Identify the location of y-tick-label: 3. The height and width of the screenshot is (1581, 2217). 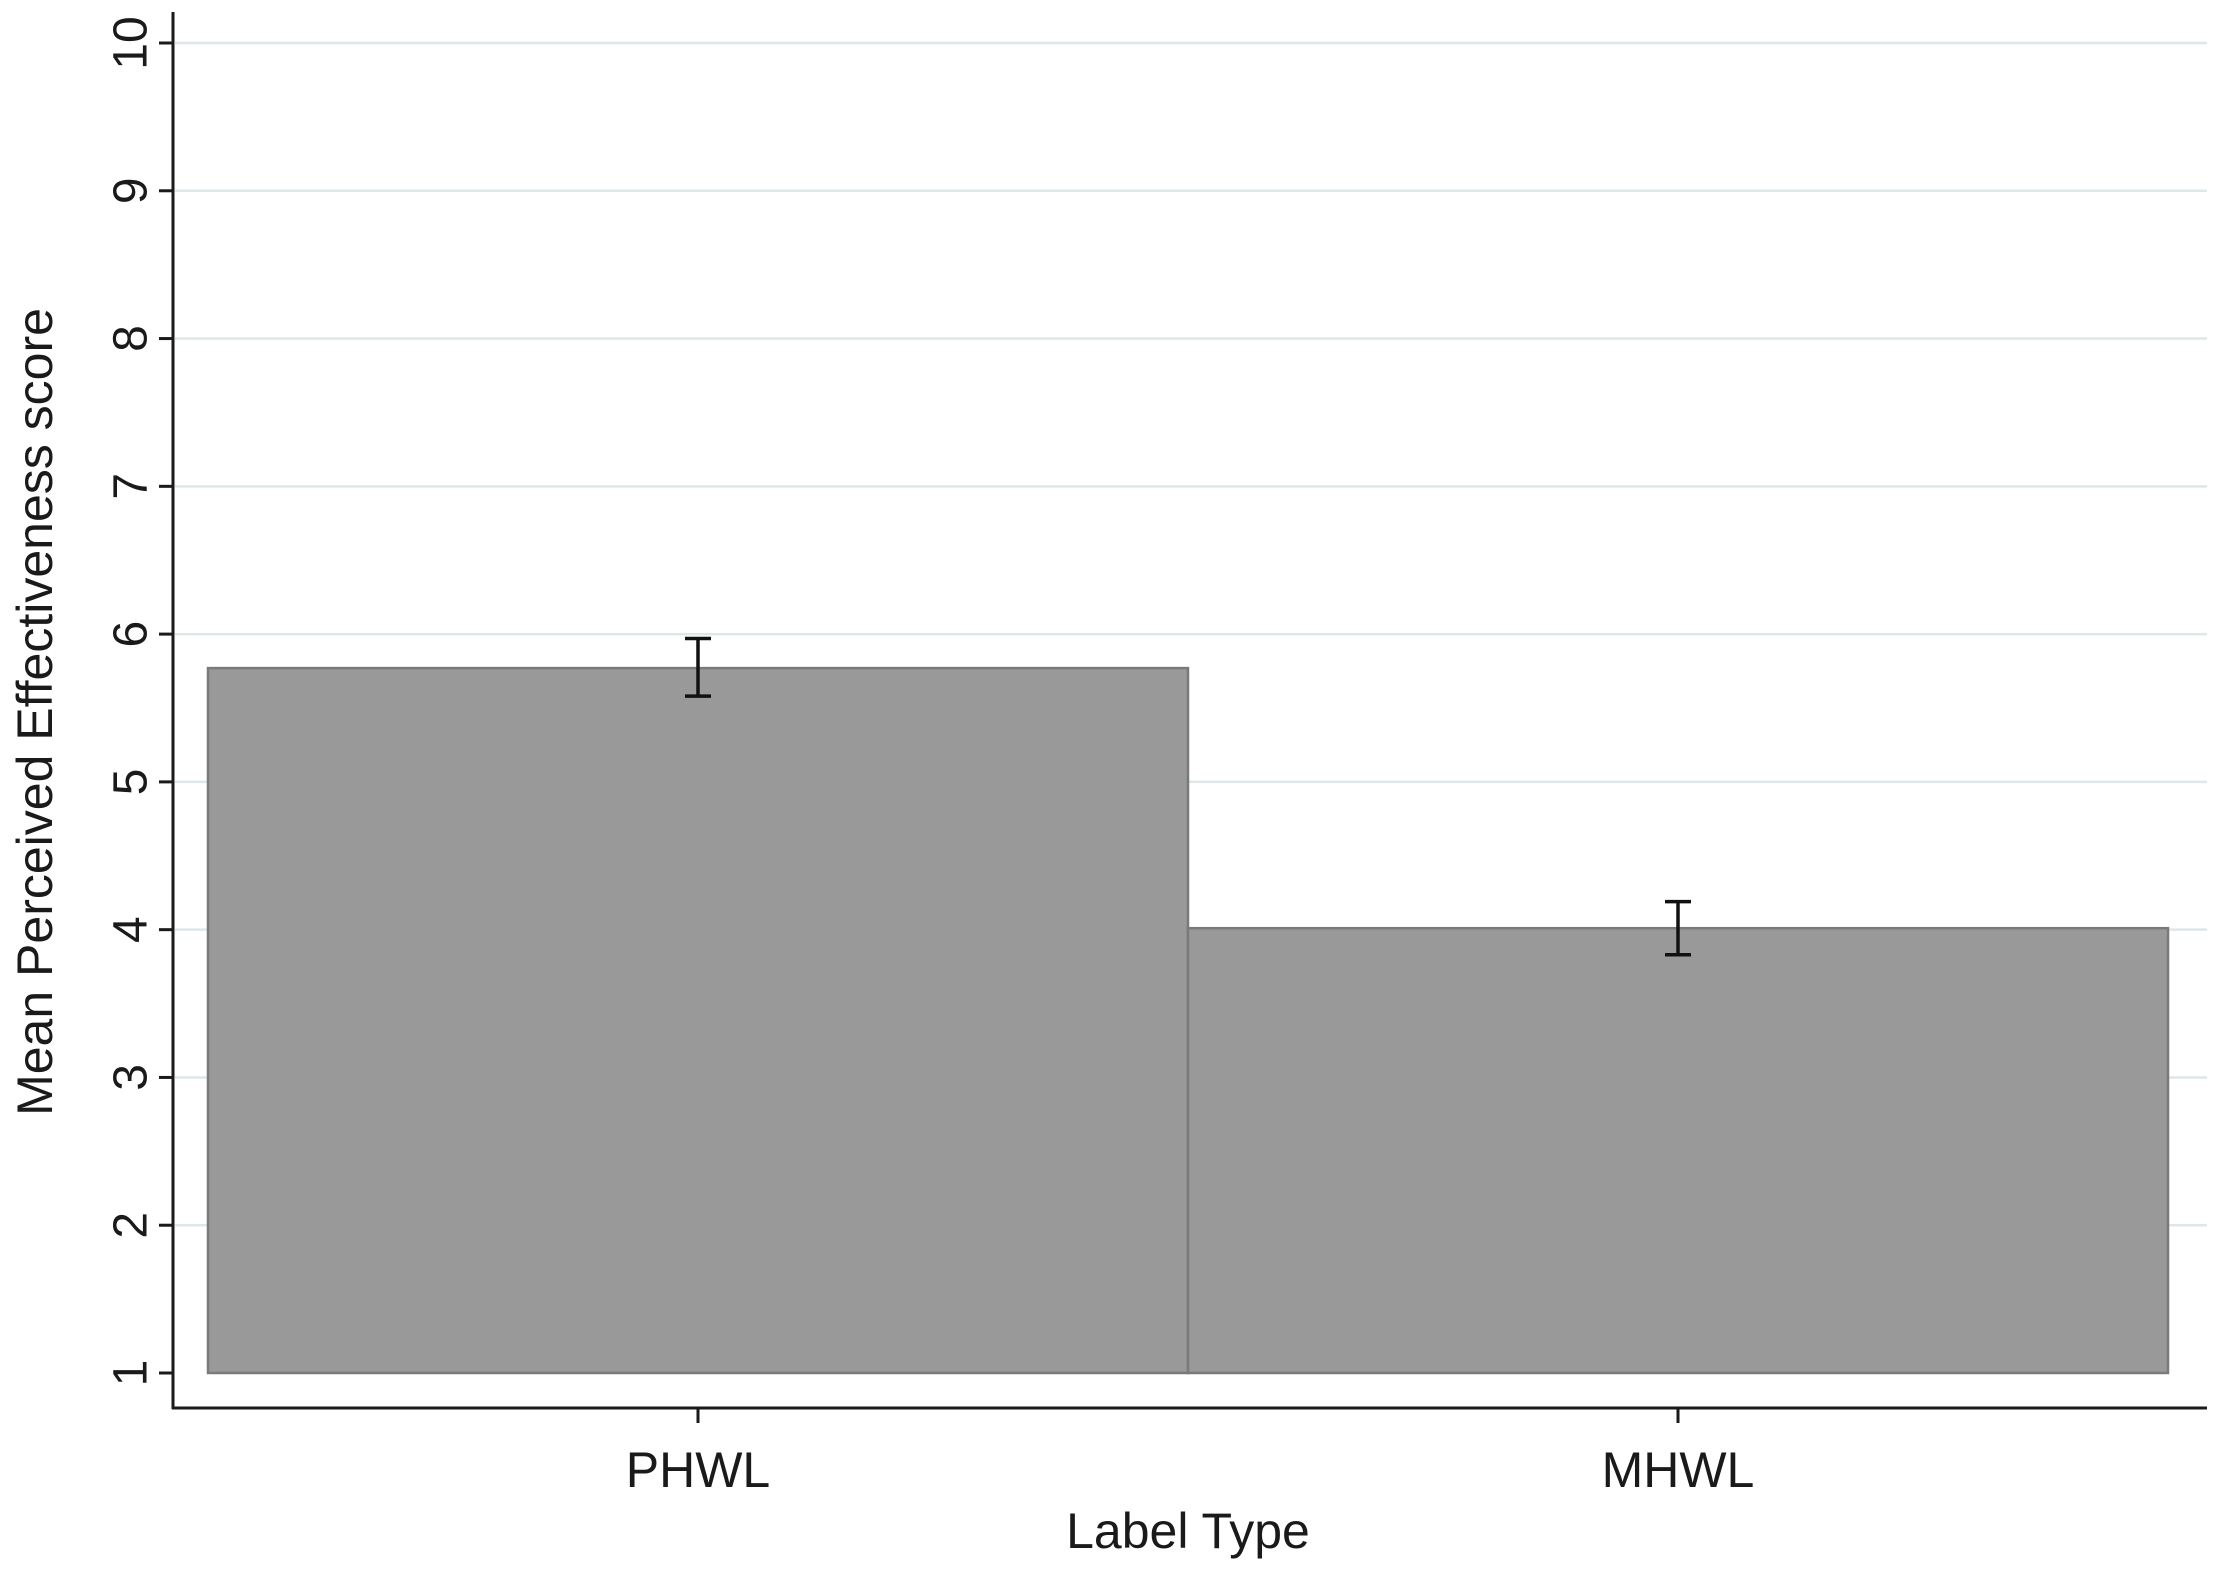
(130, 1077).